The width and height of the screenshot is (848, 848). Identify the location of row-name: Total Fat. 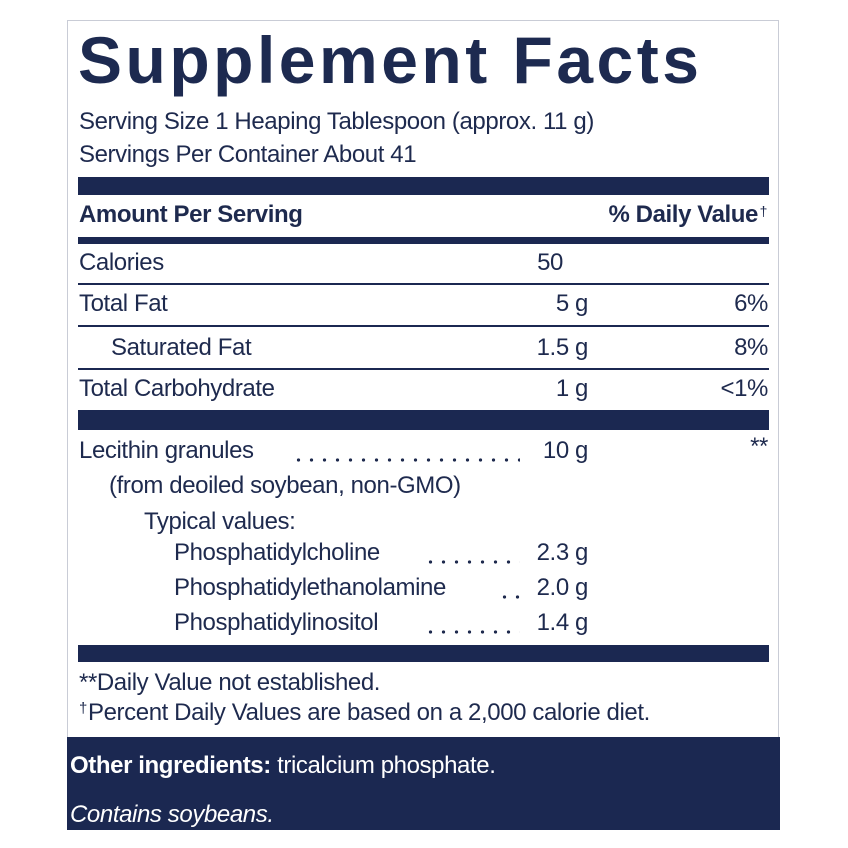
(123, 303).